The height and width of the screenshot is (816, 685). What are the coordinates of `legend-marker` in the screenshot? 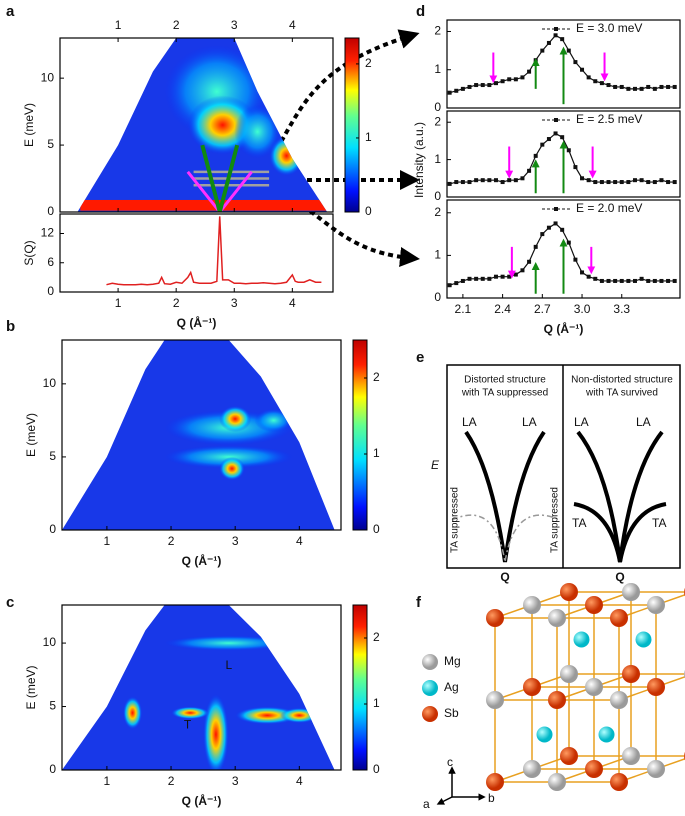 It's located at (556, 120).